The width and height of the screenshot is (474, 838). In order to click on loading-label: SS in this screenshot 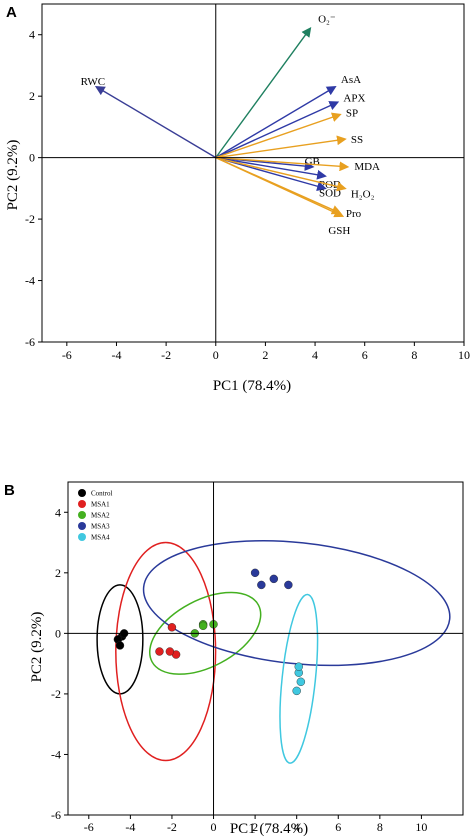, I will do `click(357, 140)`.